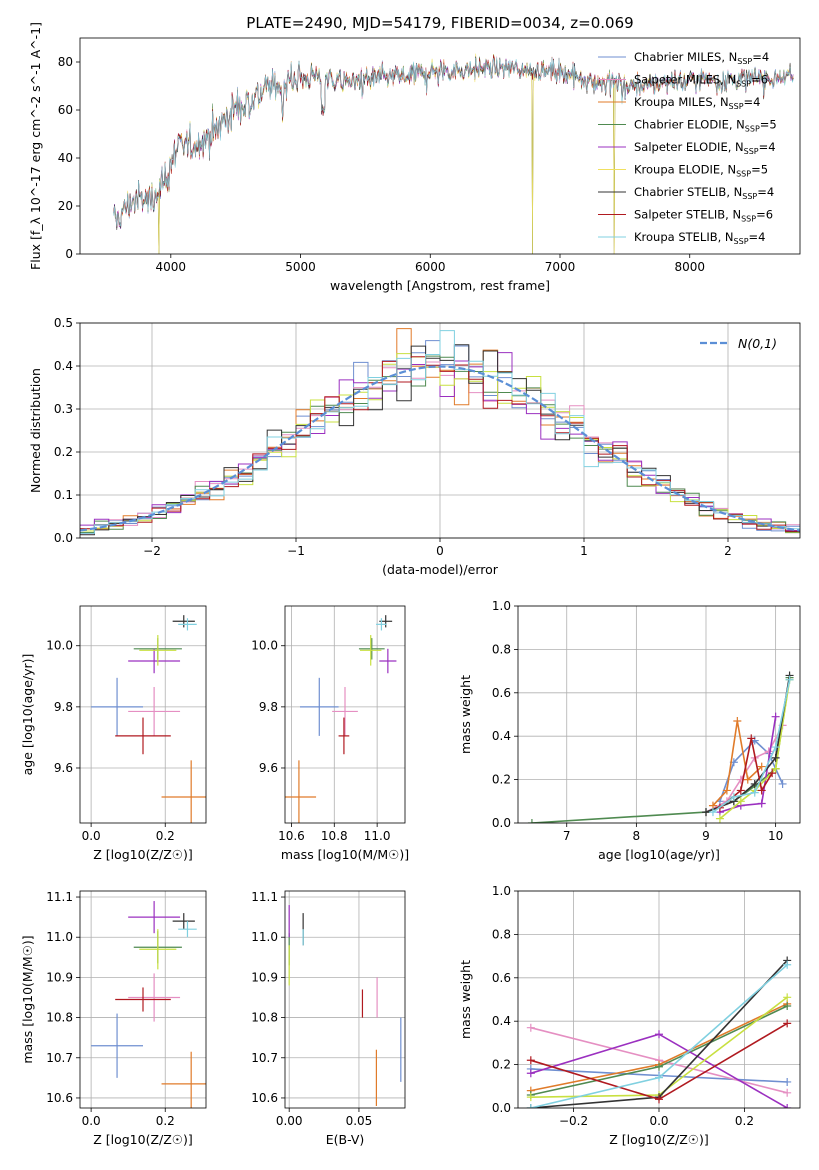  Describe the element at coordinates (440, 443) in the screenshot. I see `histogram-kroupa-elodie` at that location.